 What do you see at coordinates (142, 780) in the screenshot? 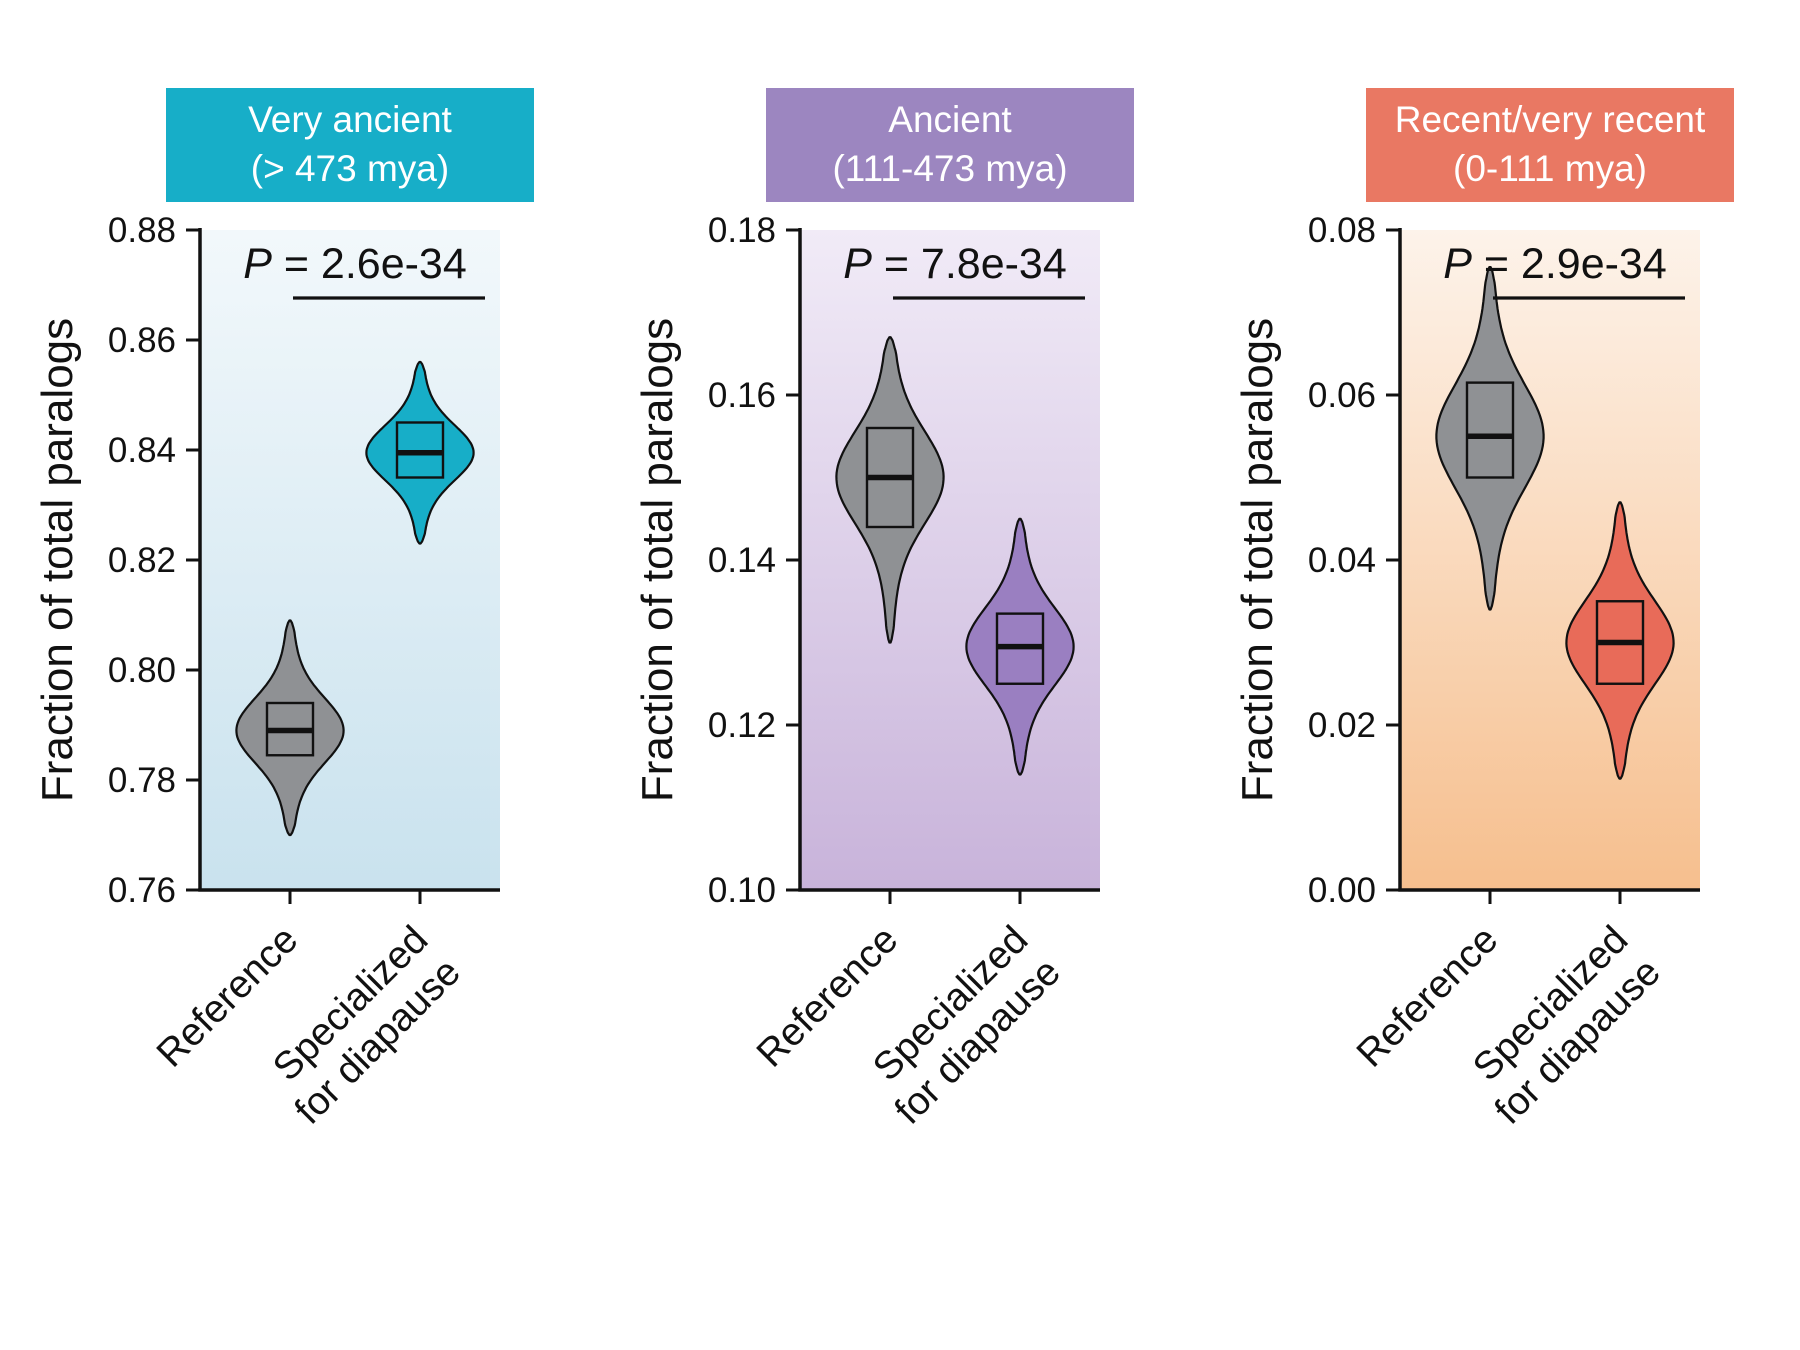
I see `y-tick-label: 0.78` at bounding box center [142, 780].